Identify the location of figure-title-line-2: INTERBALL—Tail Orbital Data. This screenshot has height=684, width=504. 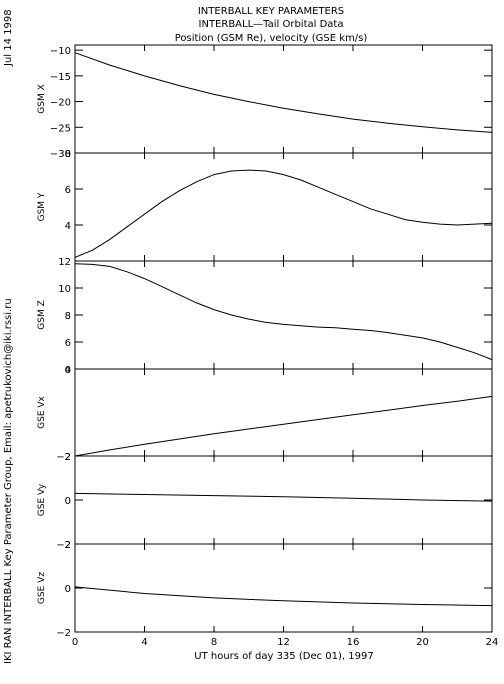
(271, 24).